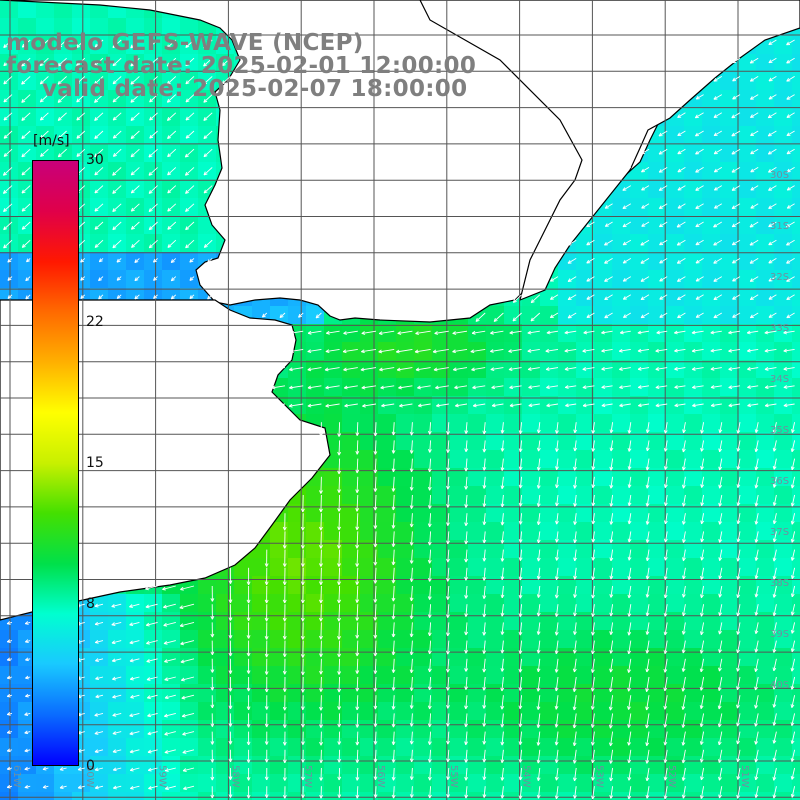  What do you see at coordinates (779, 379) in the screenshot?
I see `latitude-label: 34S` at bounding box center [779, 379].